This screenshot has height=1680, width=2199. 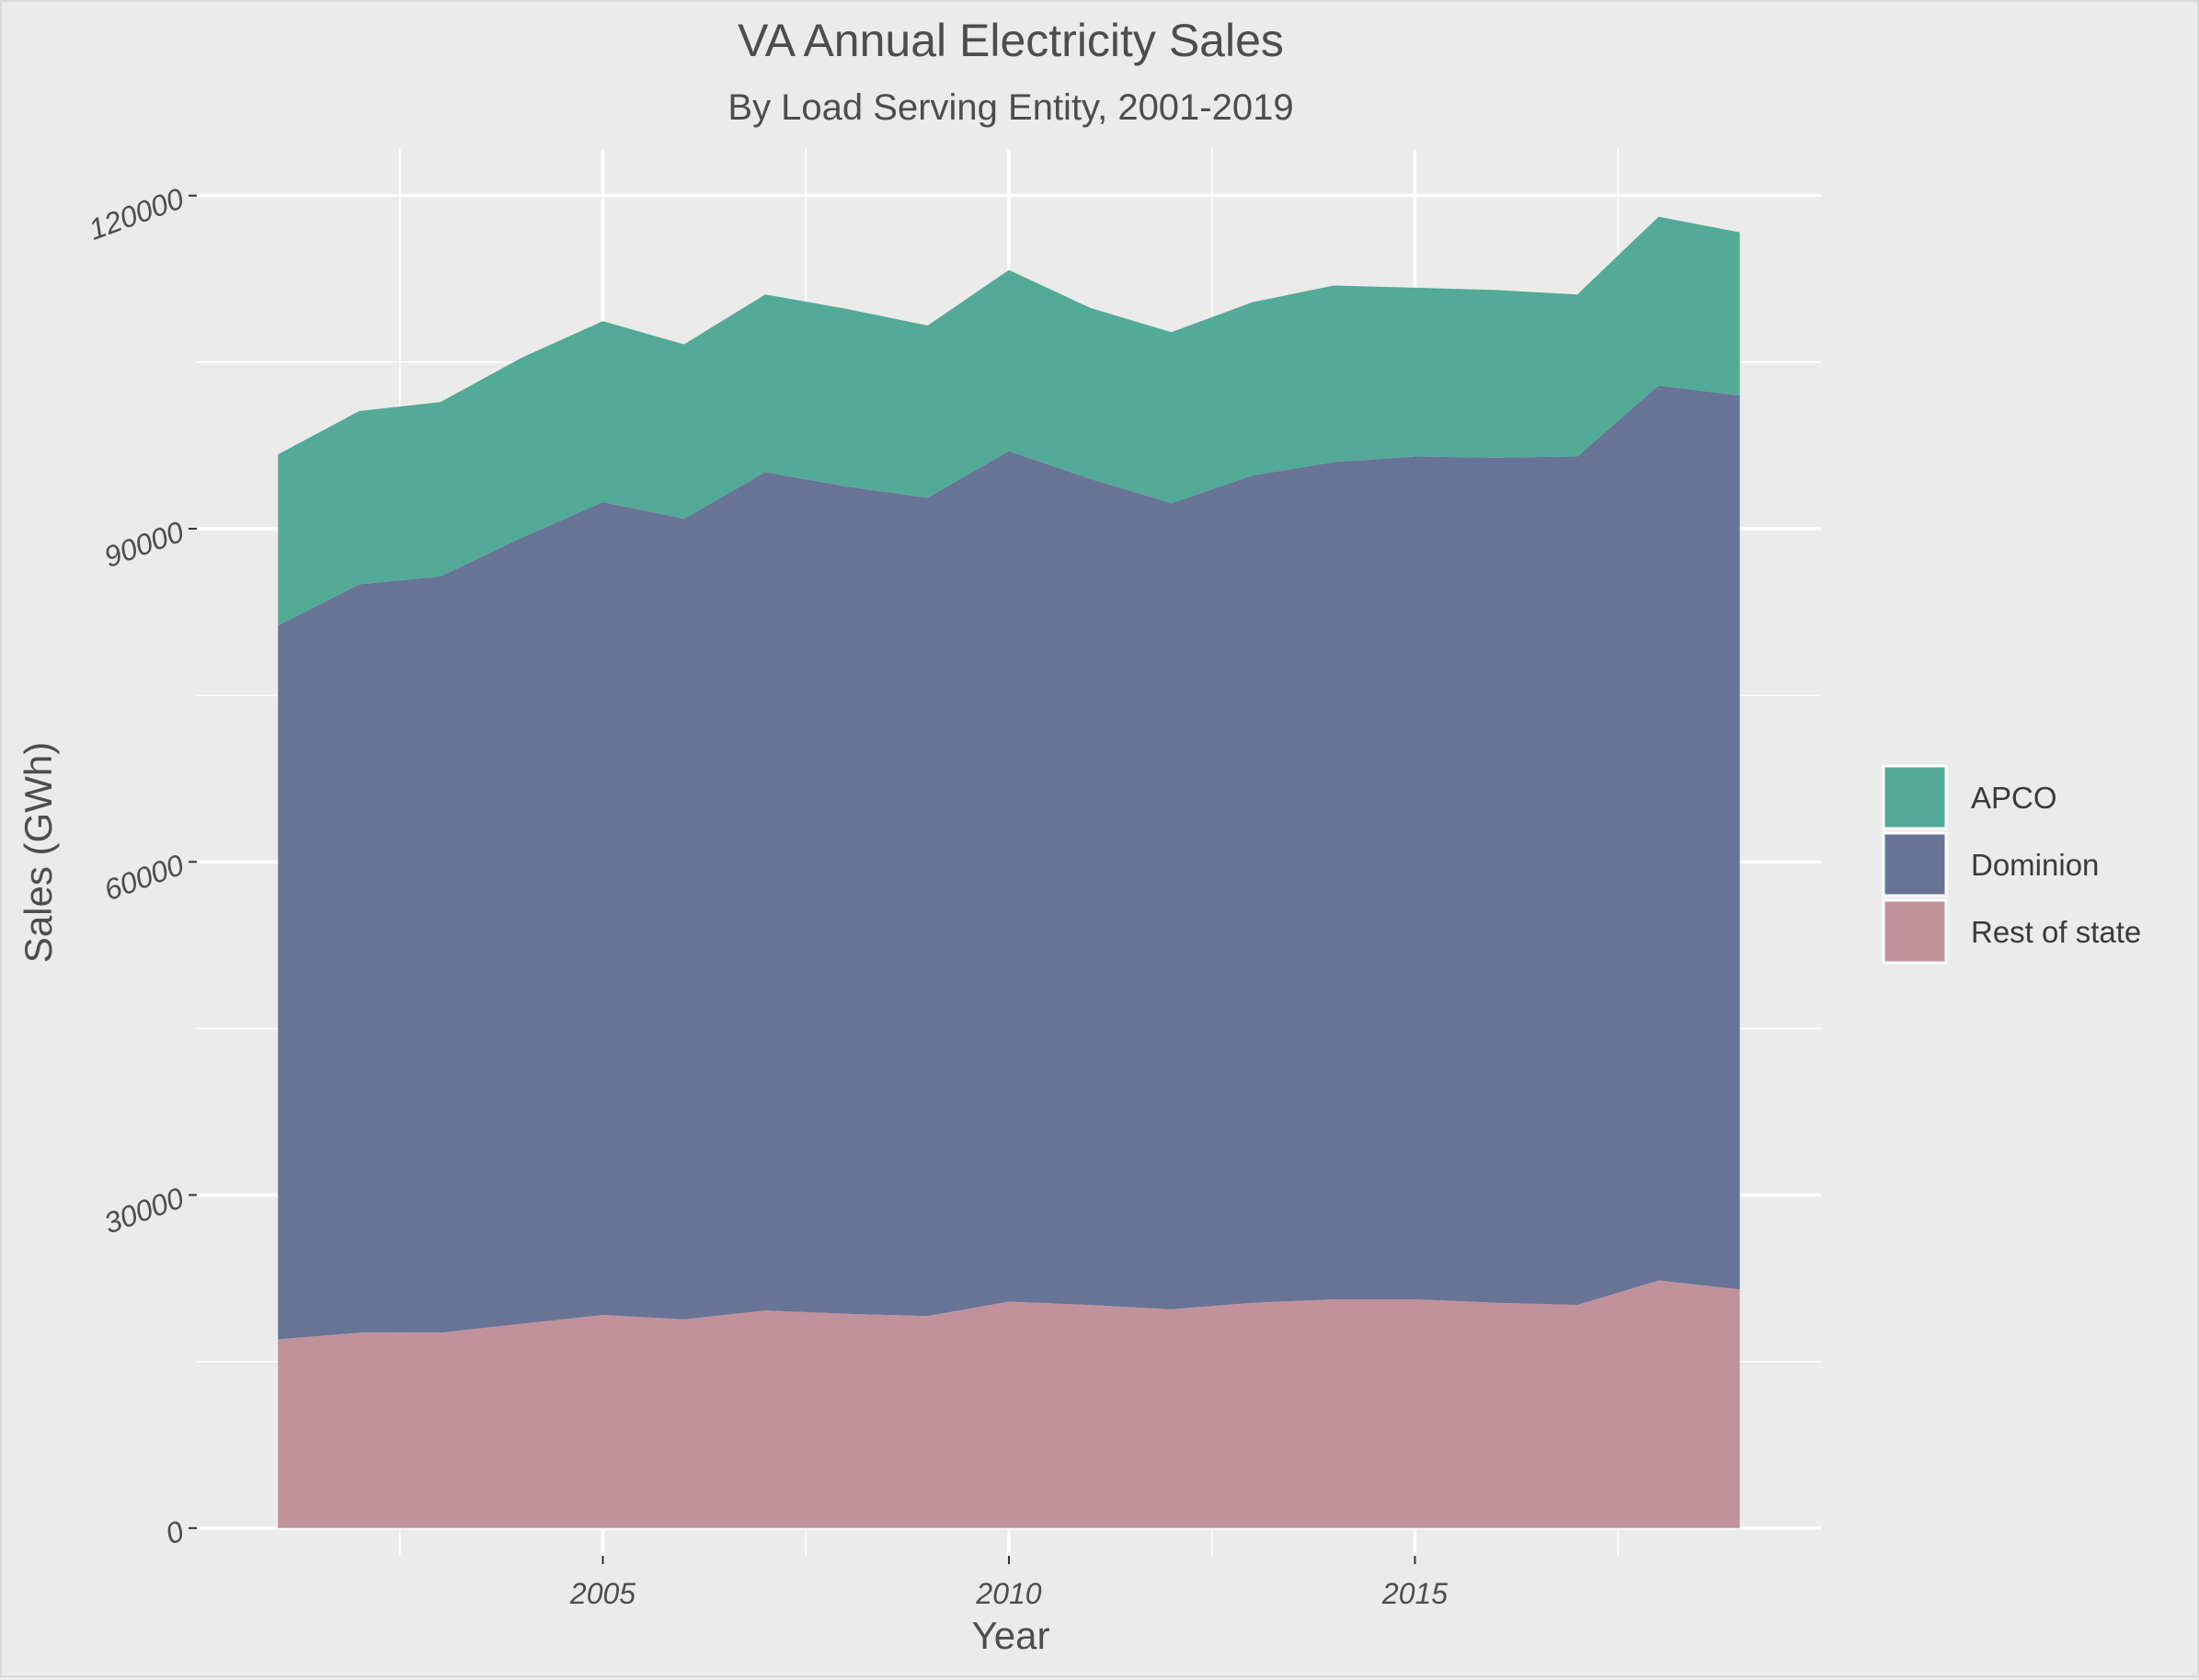 What do you see at coordinates (143, 1210) in the screenshot?
I see `y-tick-label: 30000` at bounding box center [143, 1210].